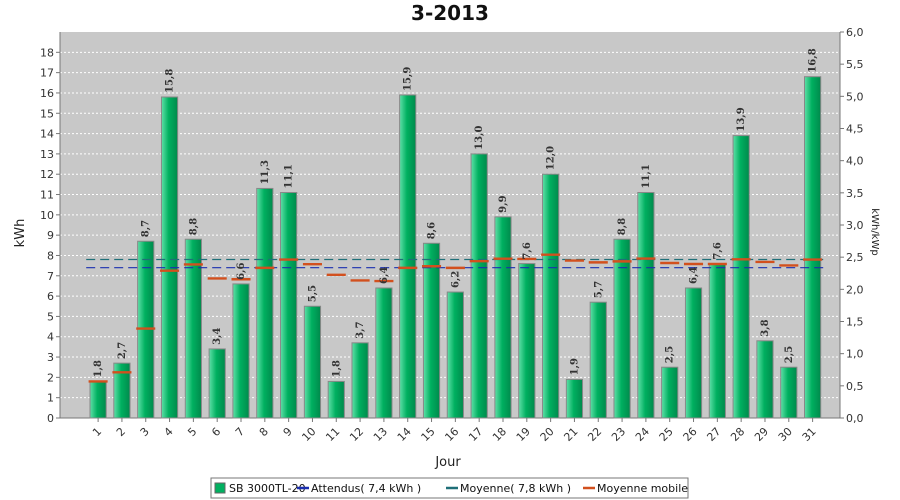  I want to click on legend-entry: Moyenne( 7,8 kWh ), so click(515, 488).